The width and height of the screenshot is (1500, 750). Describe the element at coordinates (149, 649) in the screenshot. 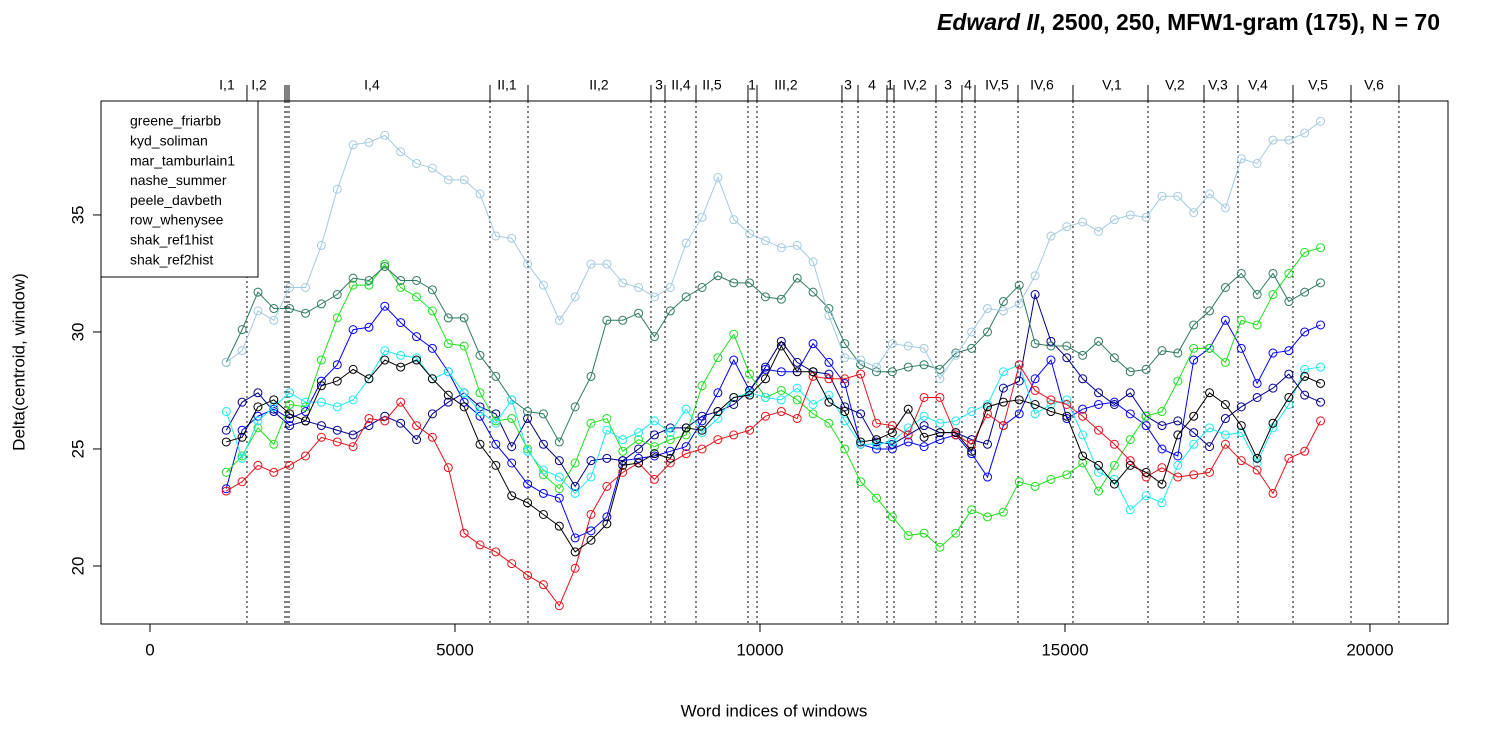

I see `x-tick-label: 0` at that location.